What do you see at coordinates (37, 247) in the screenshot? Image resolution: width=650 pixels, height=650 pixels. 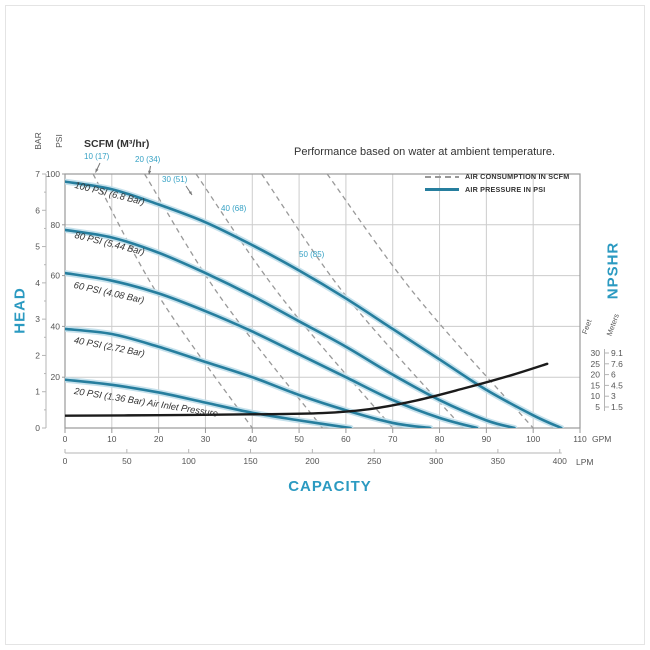 I see `bar-tick-label: 5` at bounding box center [37, 247].